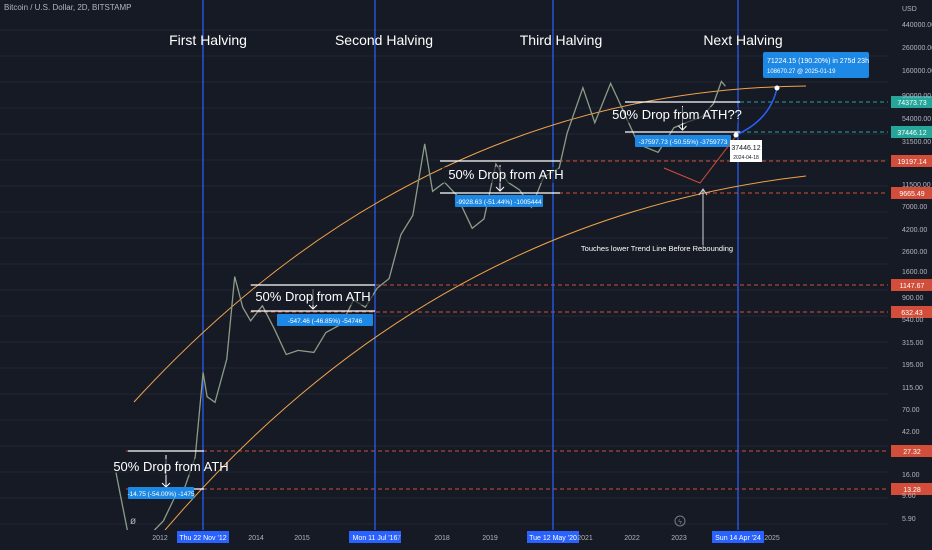  What do you see at coordinates (916, 119) in the screenshot?
I see `y-tick-label: 54000.00` at bounding box center [916, 119].